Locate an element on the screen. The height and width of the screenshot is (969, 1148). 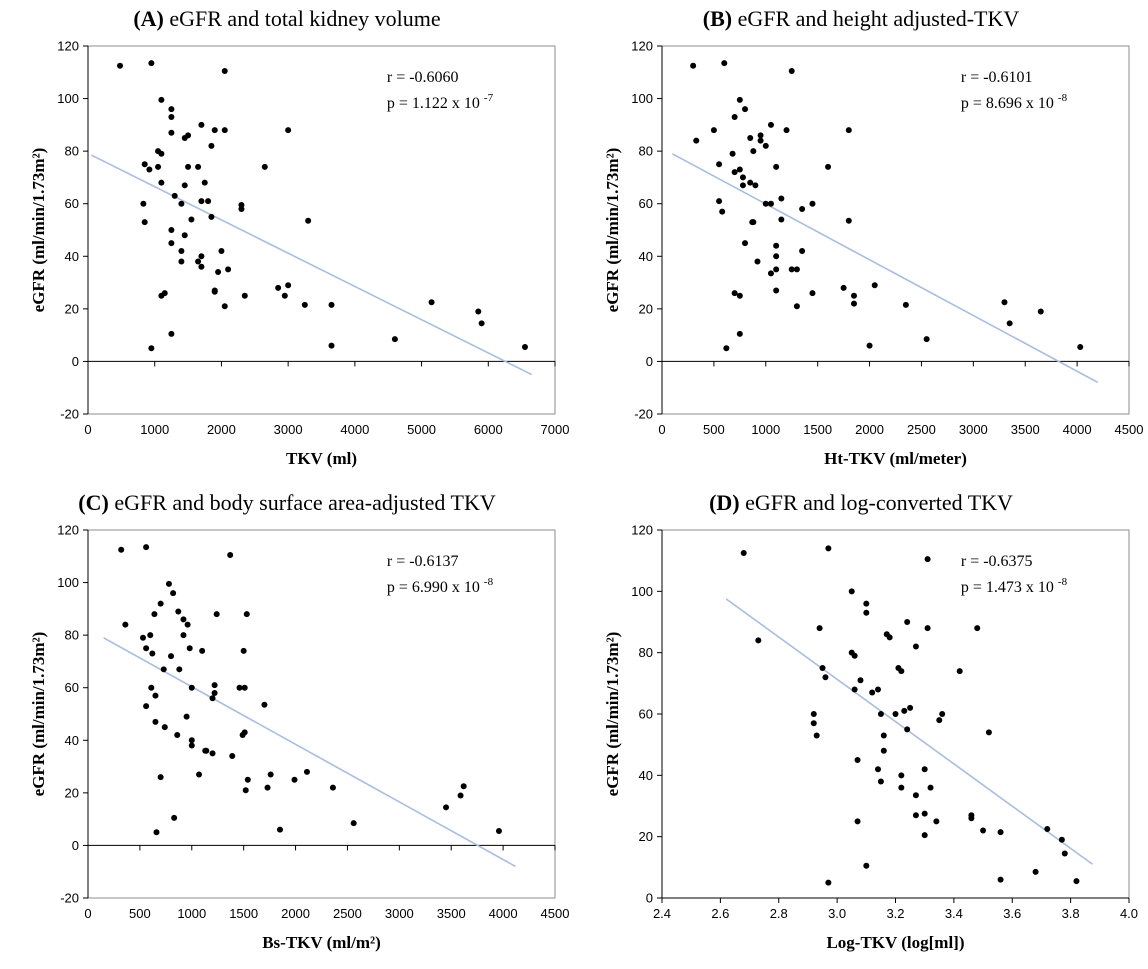
stat-p: p = 1.122 x 10 -7 is located at coordinates (440, 102).